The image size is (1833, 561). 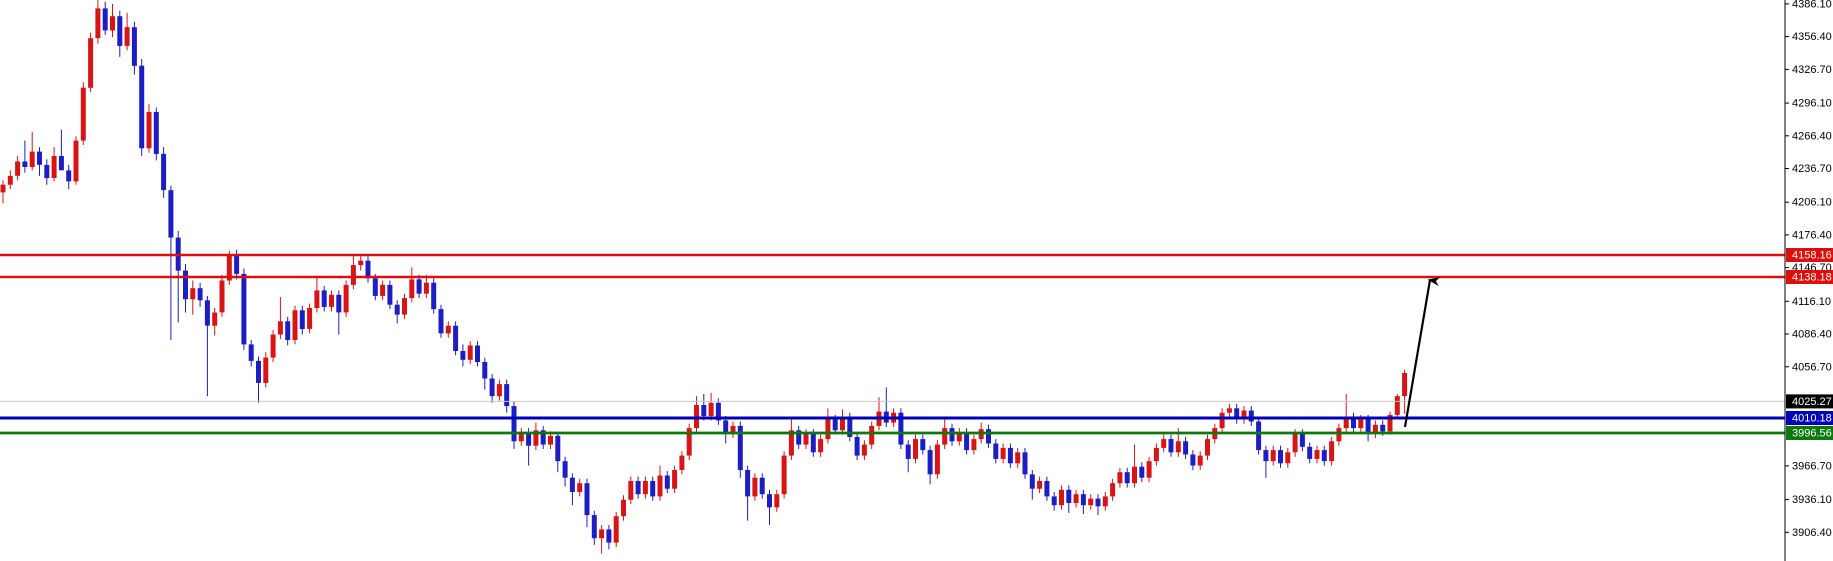 What do you see at coordinates (1812, 203) in the screenshot?
I see `axis-tick-label: 4206.10` at bounding box center [1812, 203].